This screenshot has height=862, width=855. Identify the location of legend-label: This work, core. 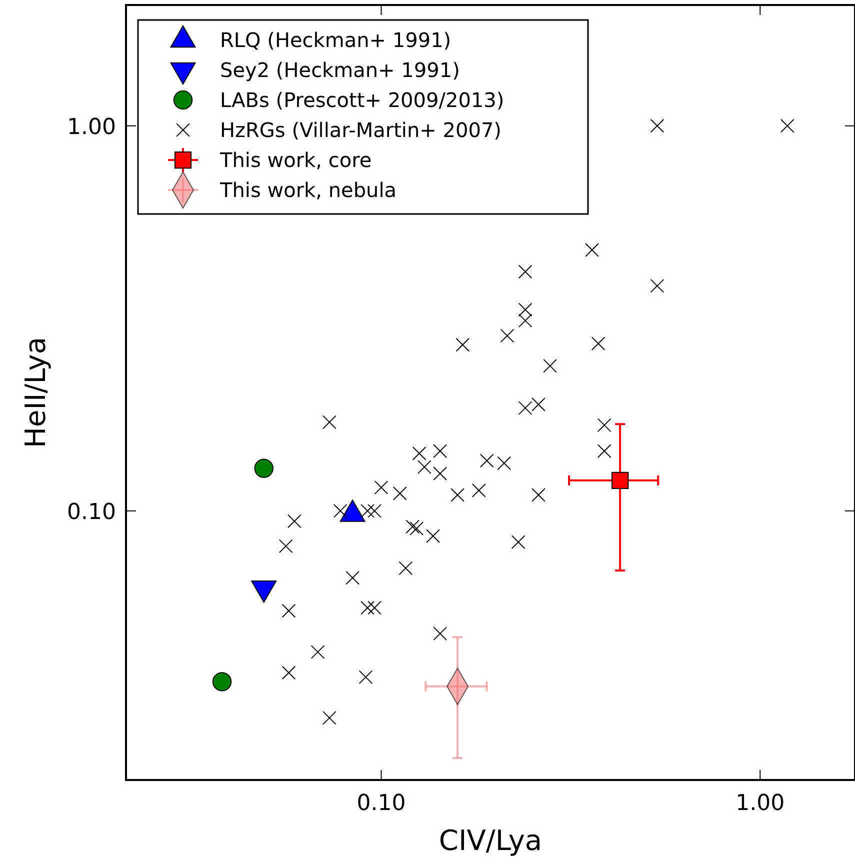
(295, 160).